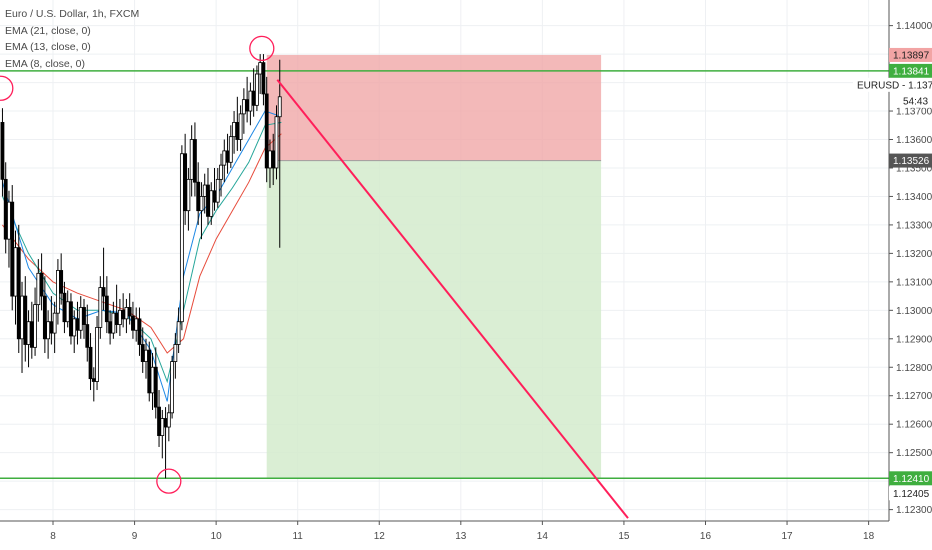 The image size is (932, 550). Describe the element at coordinates (915, 101) in the screenshot. I see `countdown: 54:43` at that location.